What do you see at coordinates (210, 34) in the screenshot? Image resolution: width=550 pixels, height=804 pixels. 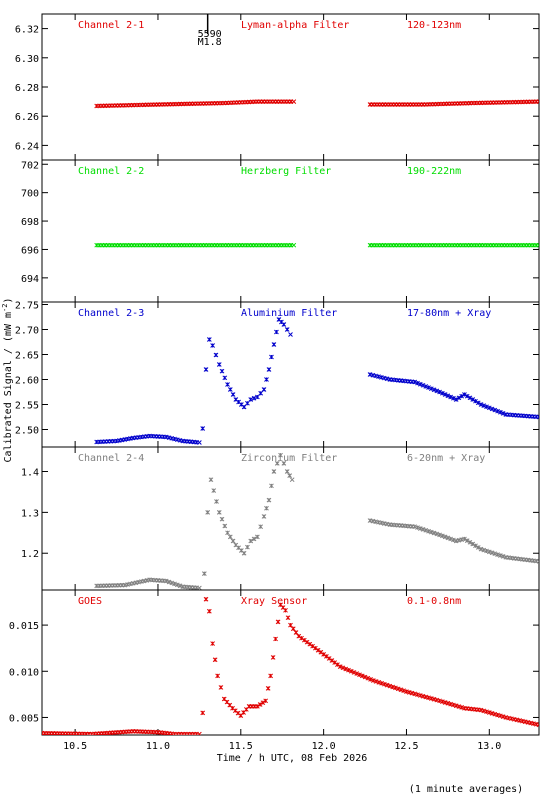 I see `flare-marker-id: 5590` at bounding box center [210, 34].